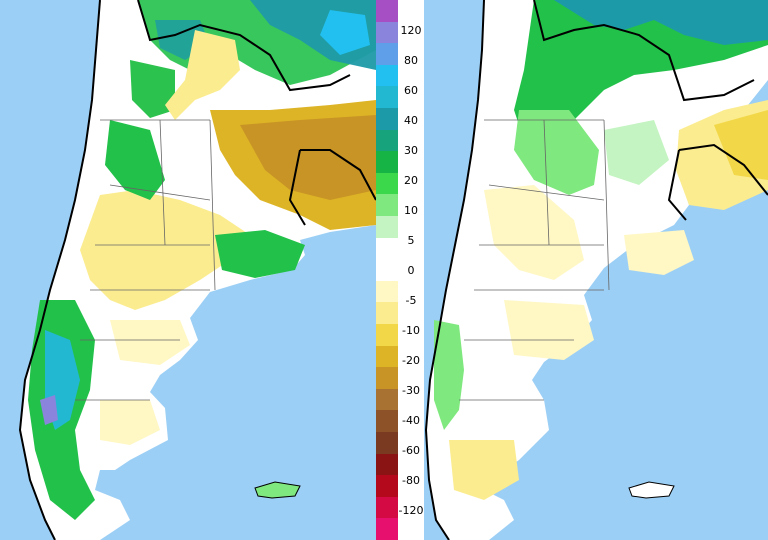  Describe the element at coordinates (411, 210) in the screenshot. I see `legend-label: 10` at that location.